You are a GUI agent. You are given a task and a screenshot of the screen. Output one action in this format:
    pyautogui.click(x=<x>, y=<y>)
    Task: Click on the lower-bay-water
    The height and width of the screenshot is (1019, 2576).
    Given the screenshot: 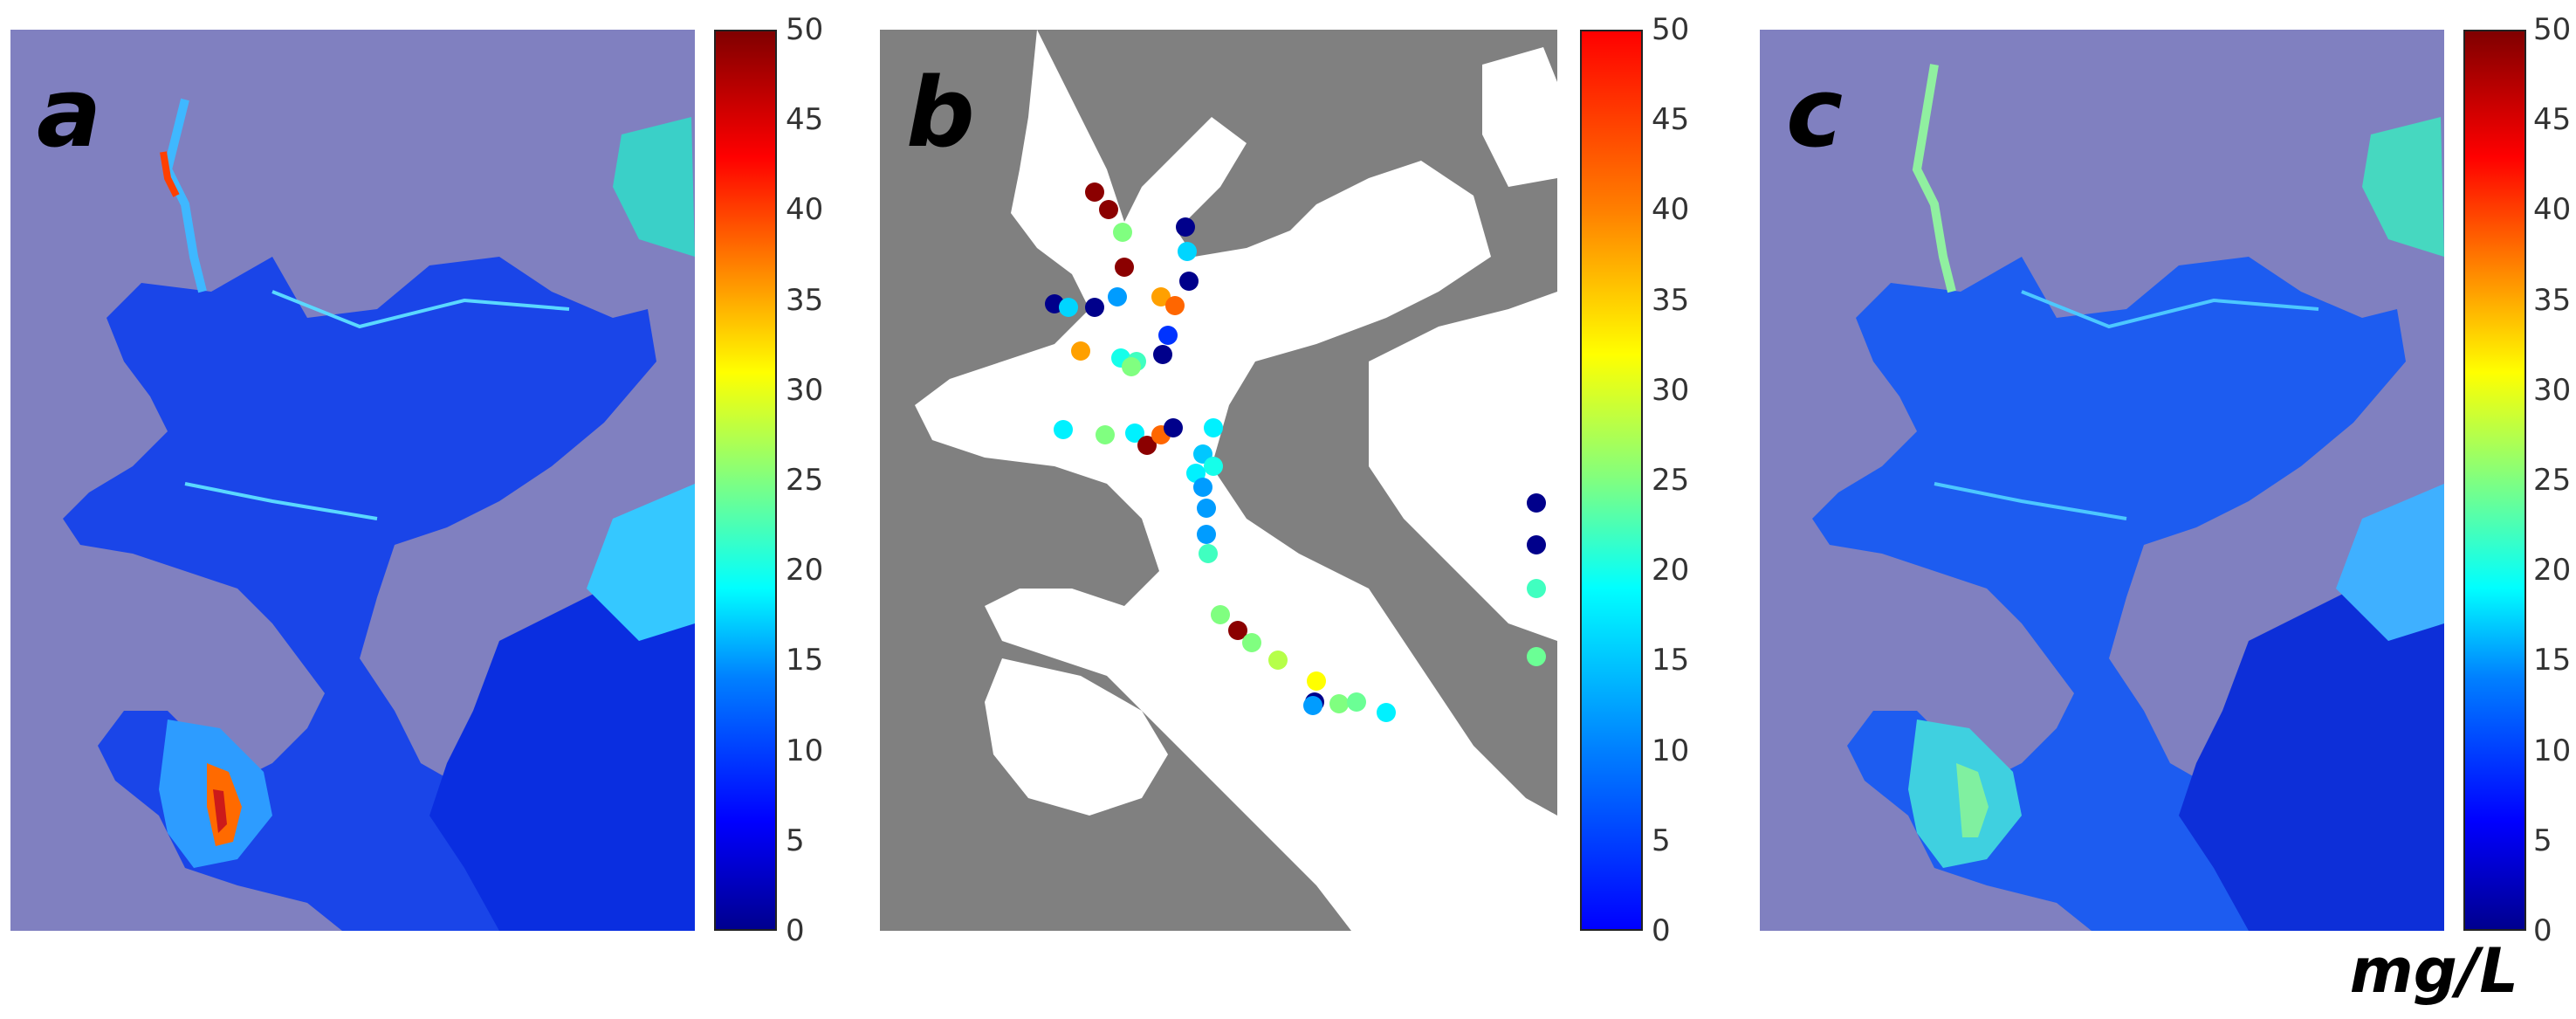 What is the action you would take?
    pyautogui.click(x=1076, y=737)
    